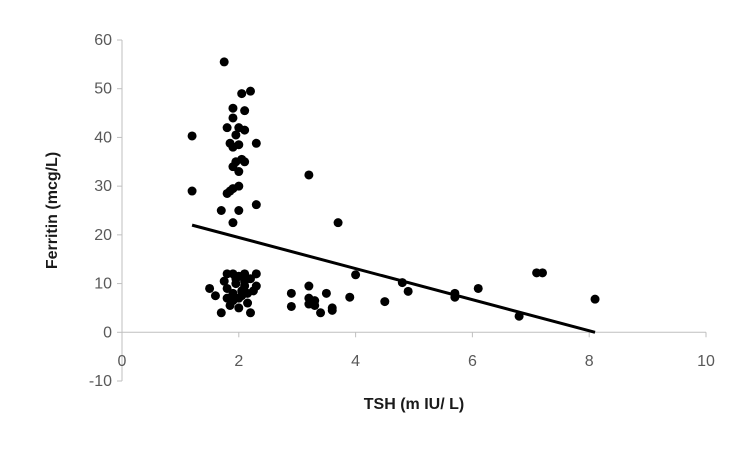  Describe the element at coordinates (103, 40) in the screenshot. I see `y-tick-label: 60` at that location.